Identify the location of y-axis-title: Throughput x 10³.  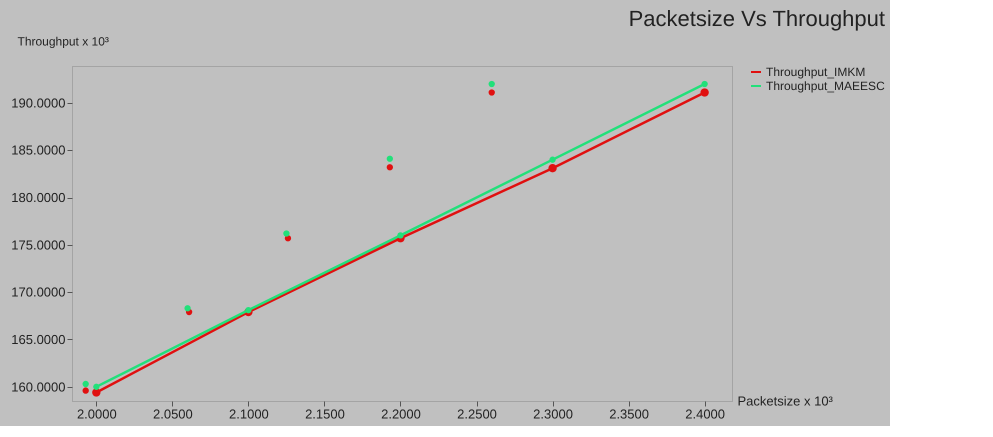
(63, 41).